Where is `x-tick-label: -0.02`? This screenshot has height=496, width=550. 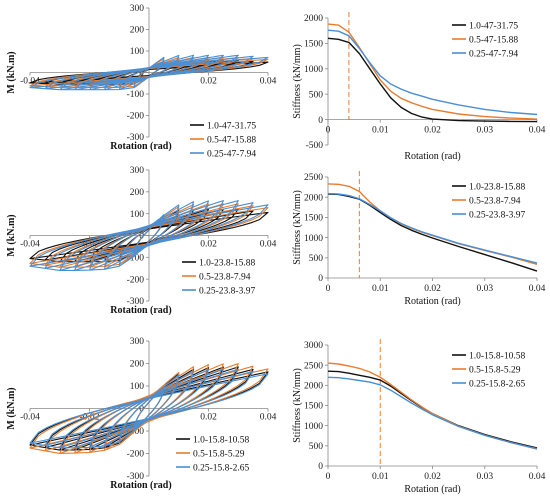 x-tick-label: -0.02 is located at coordinates (90, 418).